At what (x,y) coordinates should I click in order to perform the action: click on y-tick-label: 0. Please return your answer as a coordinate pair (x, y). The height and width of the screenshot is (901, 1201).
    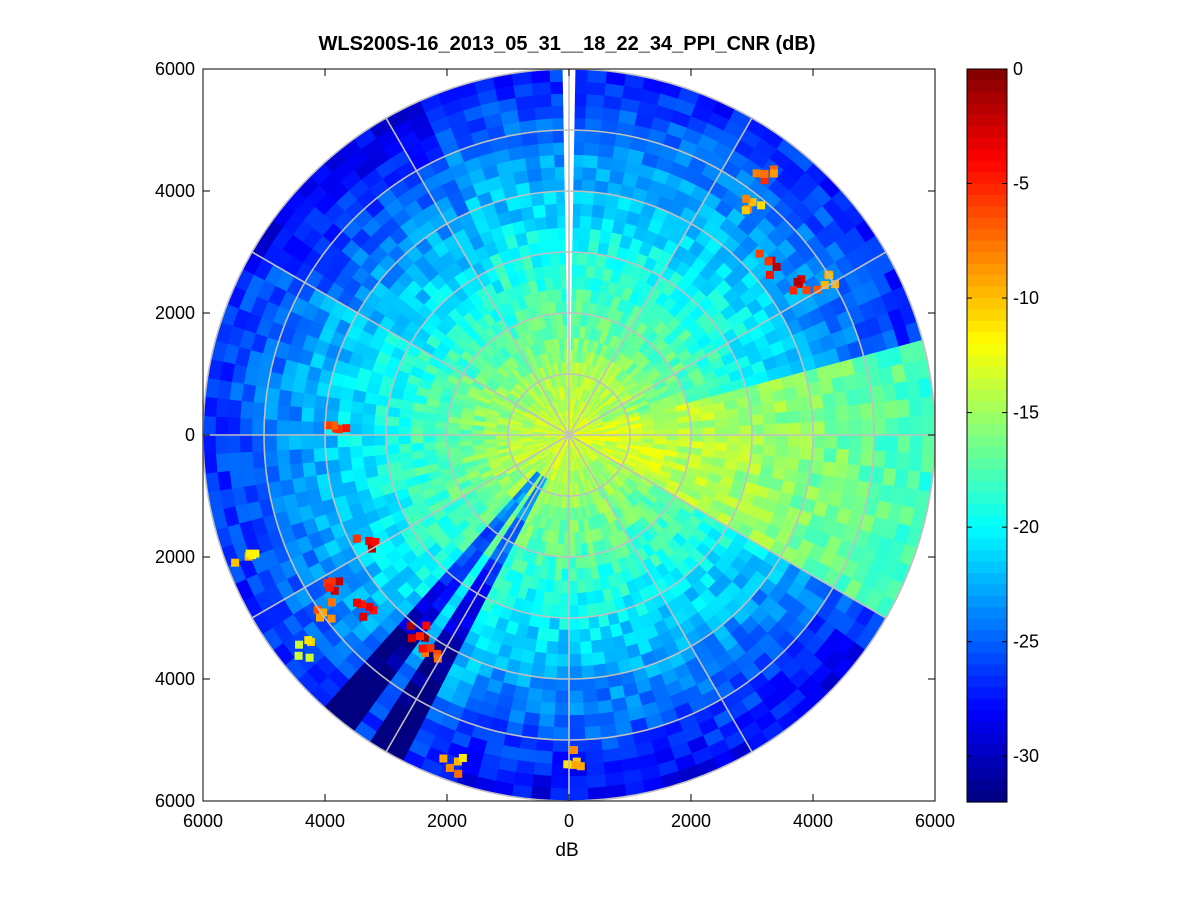
    Looking at the image, I should click on (190, 435).